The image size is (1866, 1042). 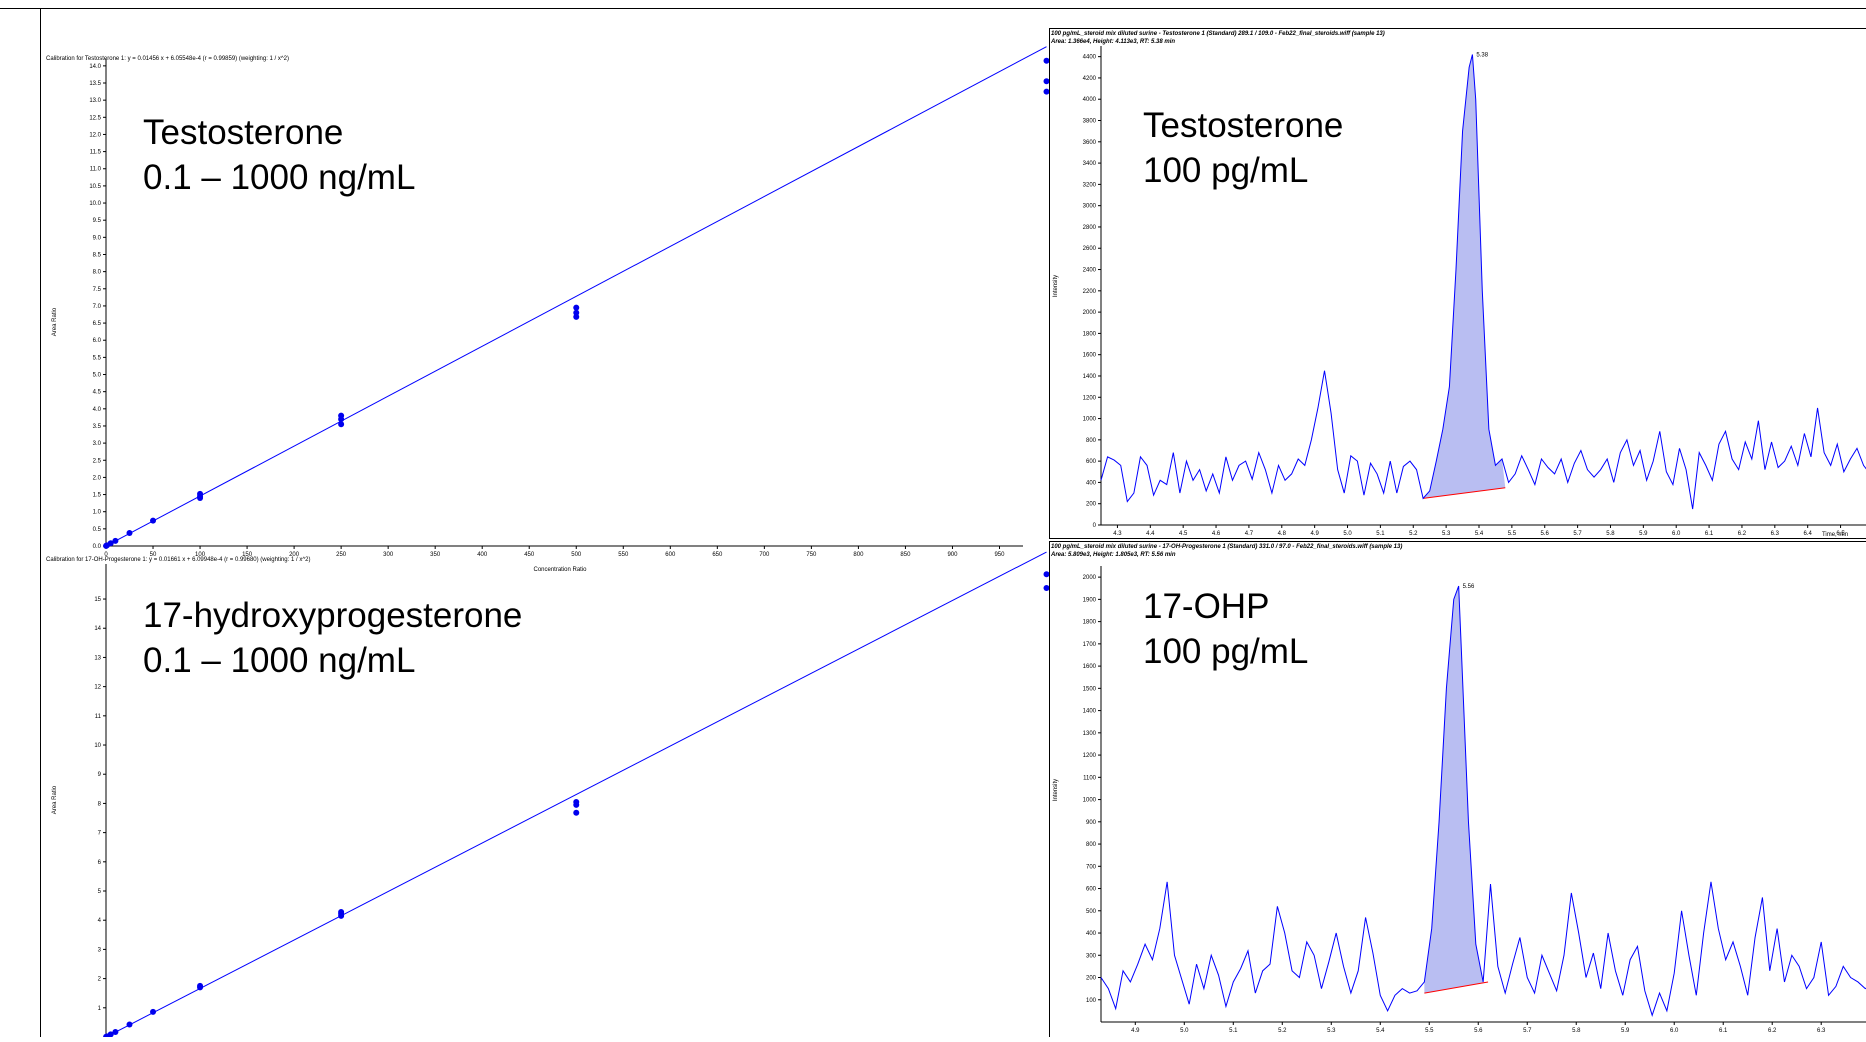 I want to click on x-tick-label: 4.7, so click(x=1249, y=534).